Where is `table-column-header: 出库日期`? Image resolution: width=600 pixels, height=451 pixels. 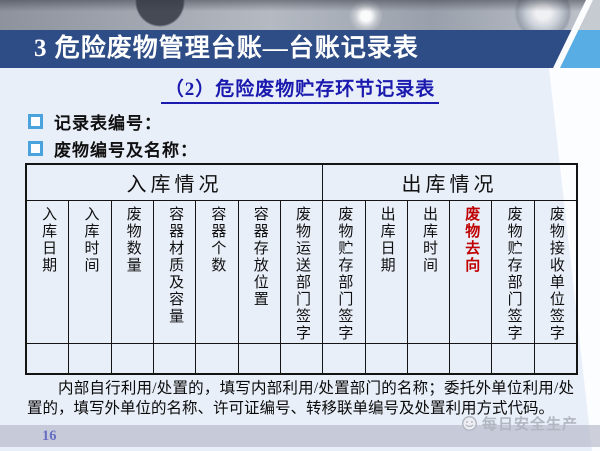
table-column-header: 出库日期 is located at coordinates (385, 272).